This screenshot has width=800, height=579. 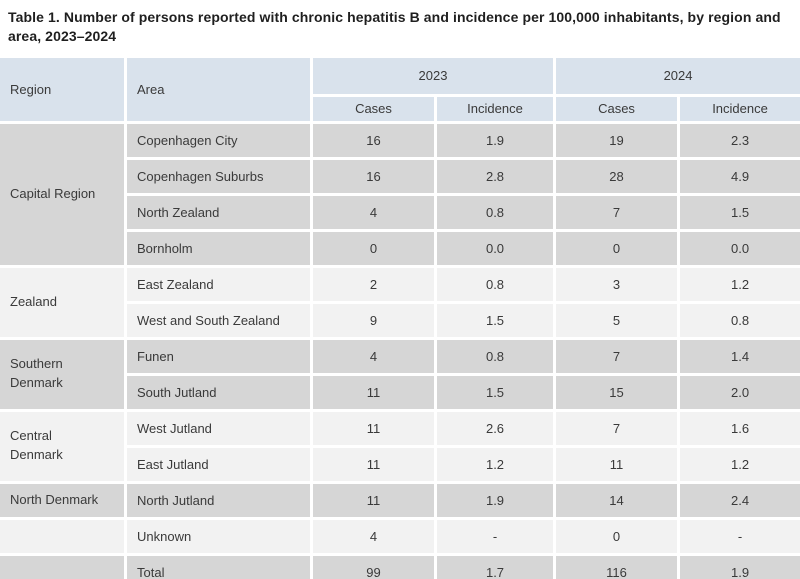 I want to click on value-cases-2024-west-and-south-zealand: 5, so click(x=617, y=320).